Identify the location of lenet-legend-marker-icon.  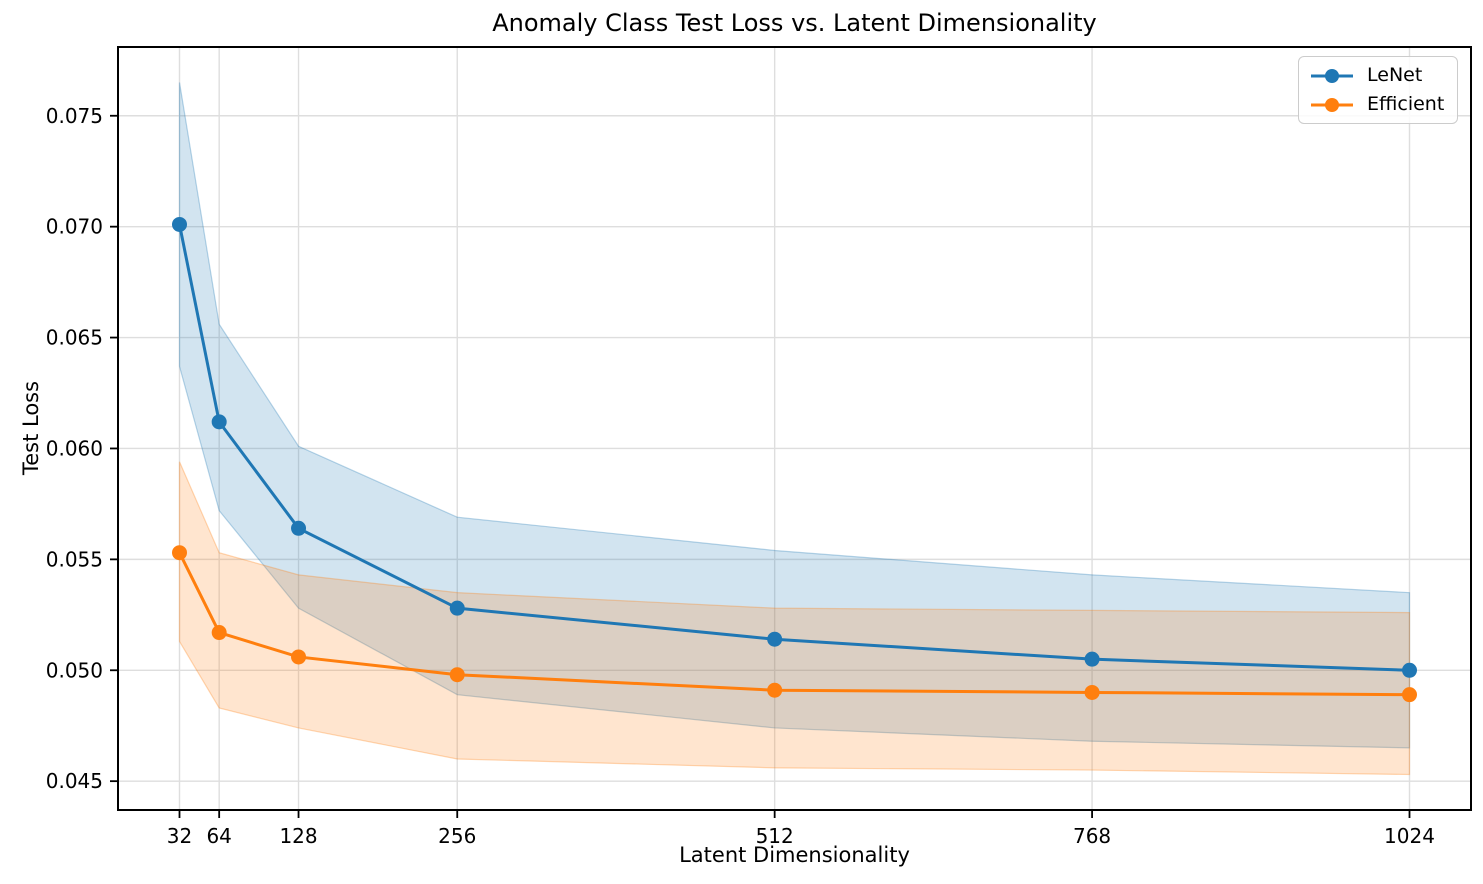
(1332, 75).